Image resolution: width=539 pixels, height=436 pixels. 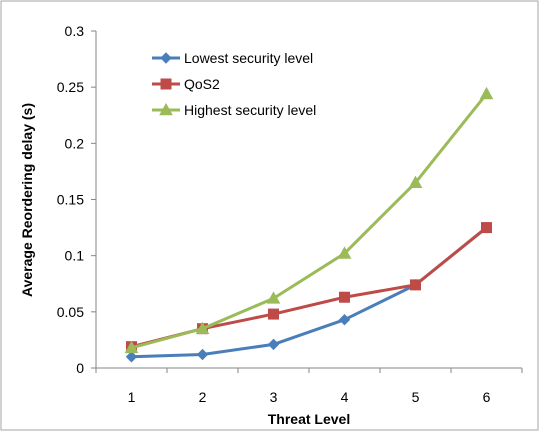 I want to click on x-tick-label: 6, so click(x=487, y=397).